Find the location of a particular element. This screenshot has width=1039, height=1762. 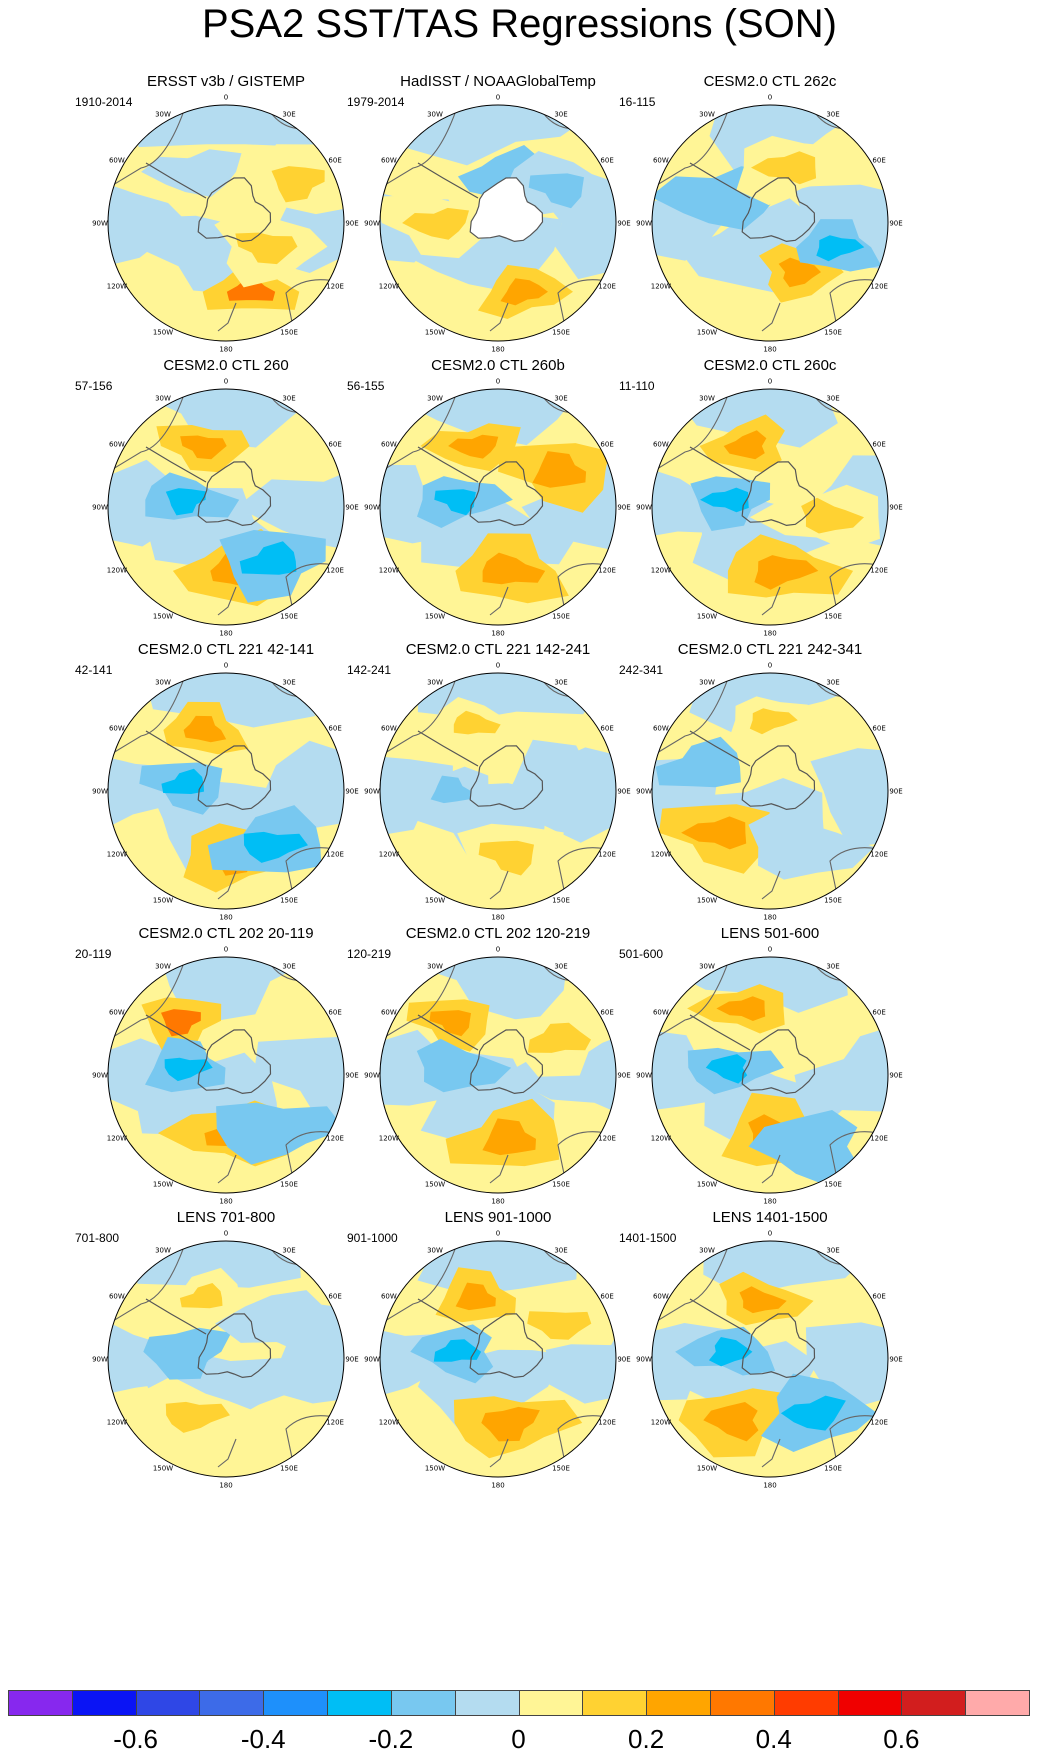

panel-title: CESM2.0 CTL 202 120-219 is located at coordinates (498, 933).